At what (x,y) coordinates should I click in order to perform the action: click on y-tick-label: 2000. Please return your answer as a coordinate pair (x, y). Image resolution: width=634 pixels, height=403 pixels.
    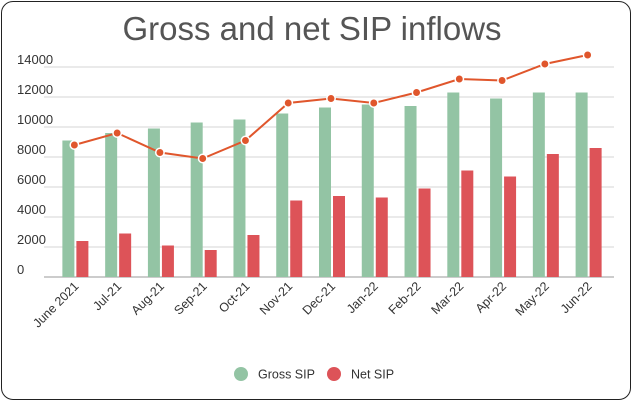
    Looking at the image, I should click on (31, 239).